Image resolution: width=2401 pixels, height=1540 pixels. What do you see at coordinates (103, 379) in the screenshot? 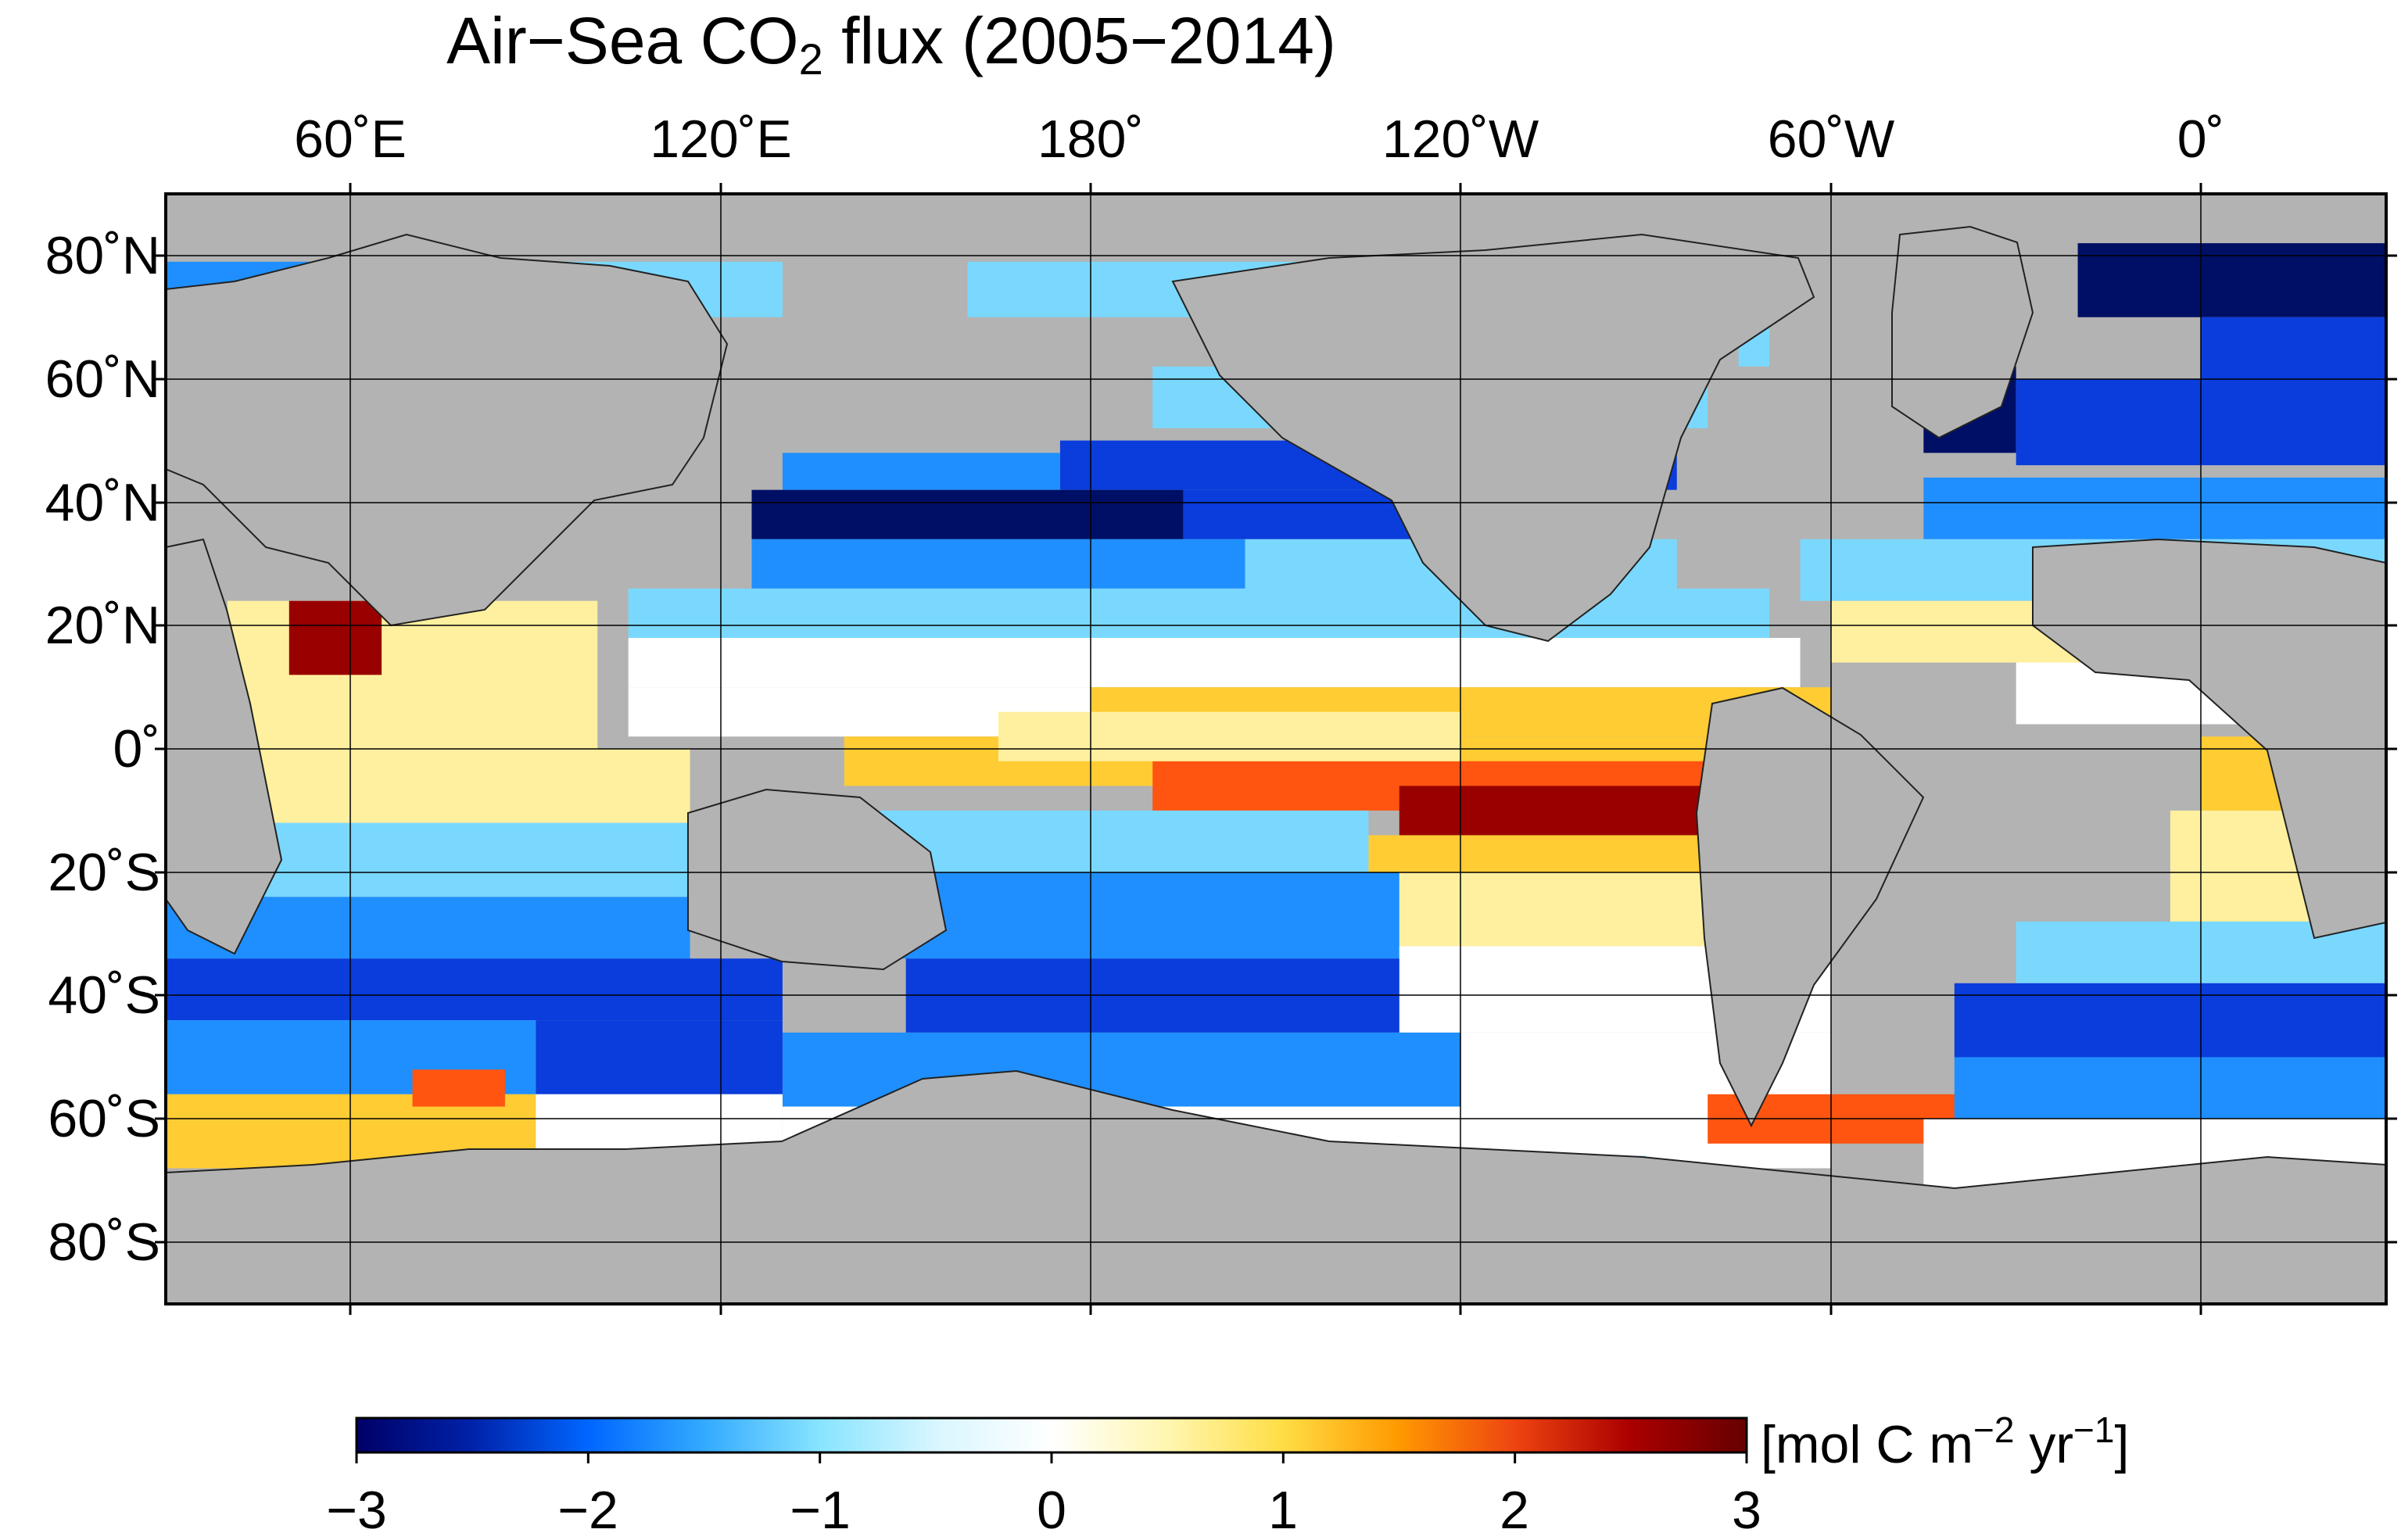
I see `lat-label-60n: 60˚N` at bounding box center [103, 379].